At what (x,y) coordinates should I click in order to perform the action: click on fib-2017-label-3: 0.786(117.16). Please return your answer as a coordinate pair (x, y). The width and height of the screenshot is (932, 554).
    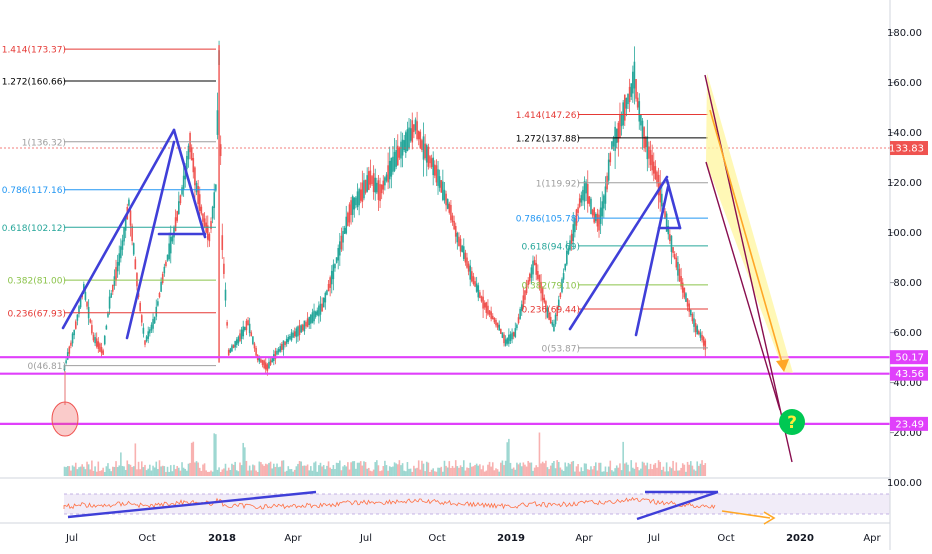
    Looking at the image, I should click on (34, 191).